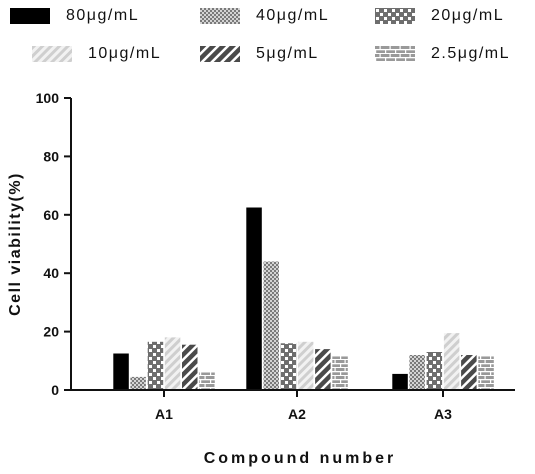 This screenshot has width=535, height=474. What do you see at coordinates (55, 390) in the screenshot?
I see `y-tick-label: 0` at bounding box center [55, 390].